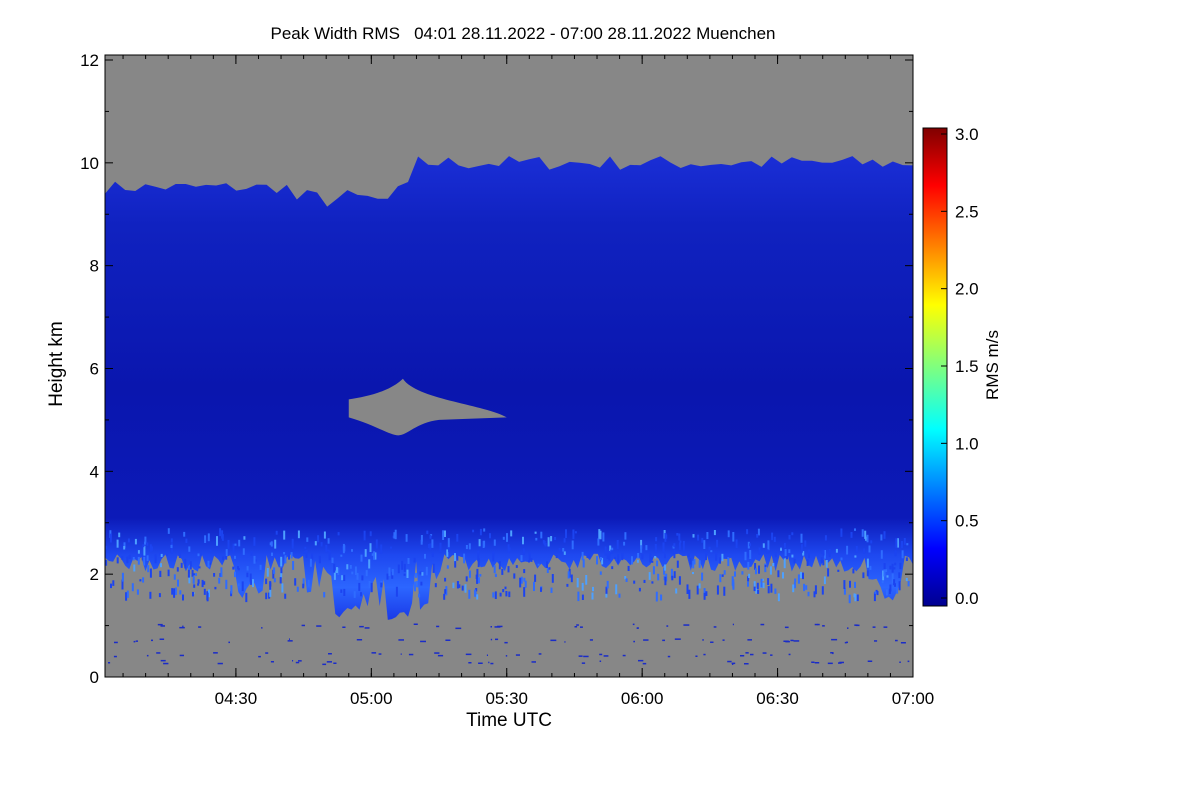 The height and width of the screenshot is (800, 1200). What do you see at coordinates (967, 443) in the screenshot?
I see `colorbar-tick-label: 1.0` at bounding box center [967, 443].